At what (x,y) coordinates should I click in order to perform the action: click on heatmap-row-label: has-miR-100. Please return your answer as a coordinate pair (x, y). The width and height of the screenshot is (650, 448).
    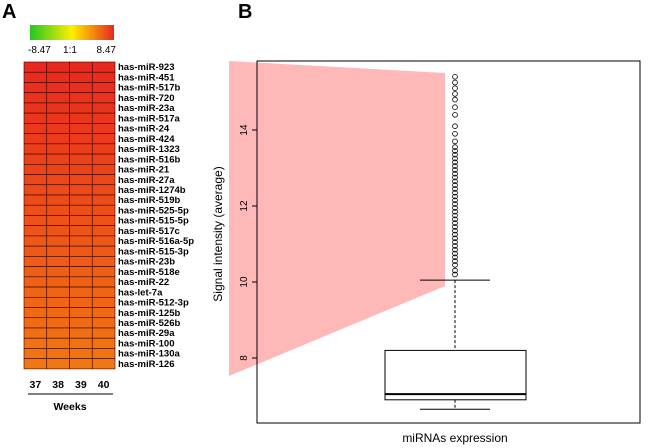
    Looking at the image, I should click on (146, 343).